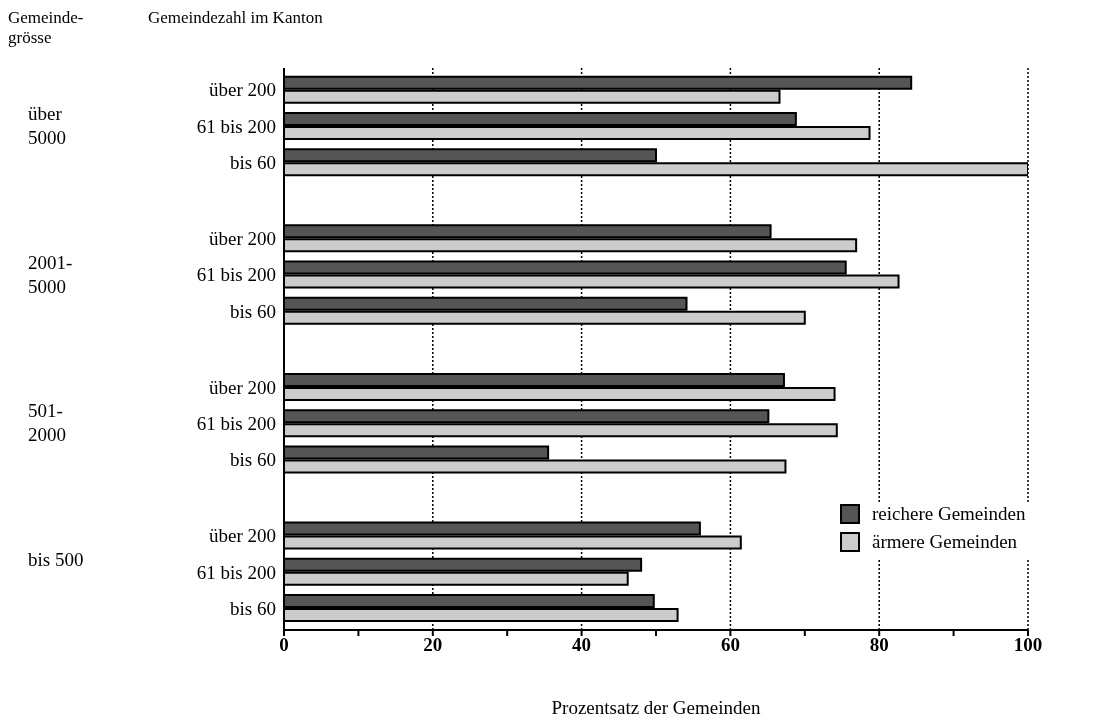 This screenshot has width=1105, height=720. What do you see at coordinates (730, 645) in the screenshot?
I see `x-tick-label: 60` at bounding box center [730, 645].